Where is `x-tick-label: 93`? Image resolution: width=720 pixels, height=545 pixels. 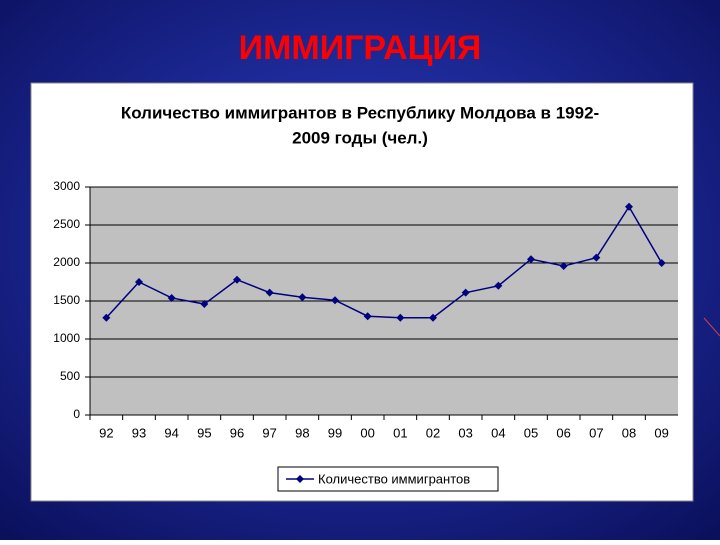
x-tick-label: 93 is located at coordinates (139, 432).